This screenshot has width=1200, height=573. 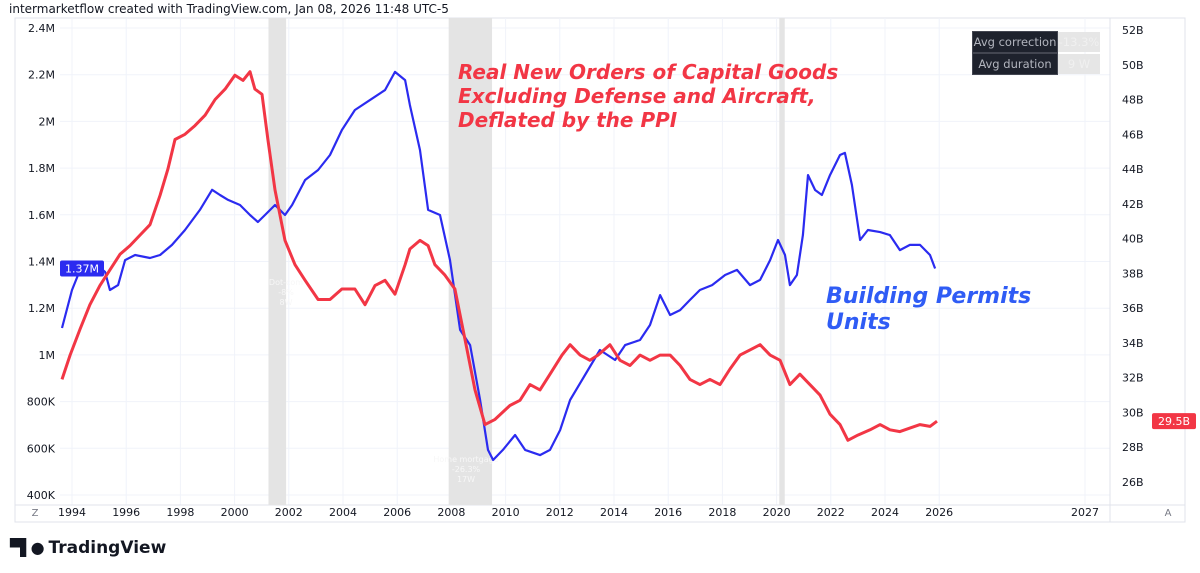 What do you see at coordinates (41, 402) in the screenshot?
I see `left-axis-tick-label: 800K` at bounding box center [41, 402].